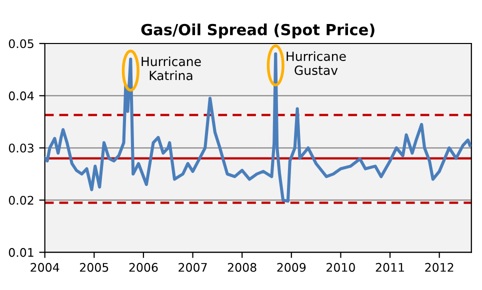 The width and height of the screenshot is (482, 290). I want to click on x-tick-label: 2005, so click(94, 267).